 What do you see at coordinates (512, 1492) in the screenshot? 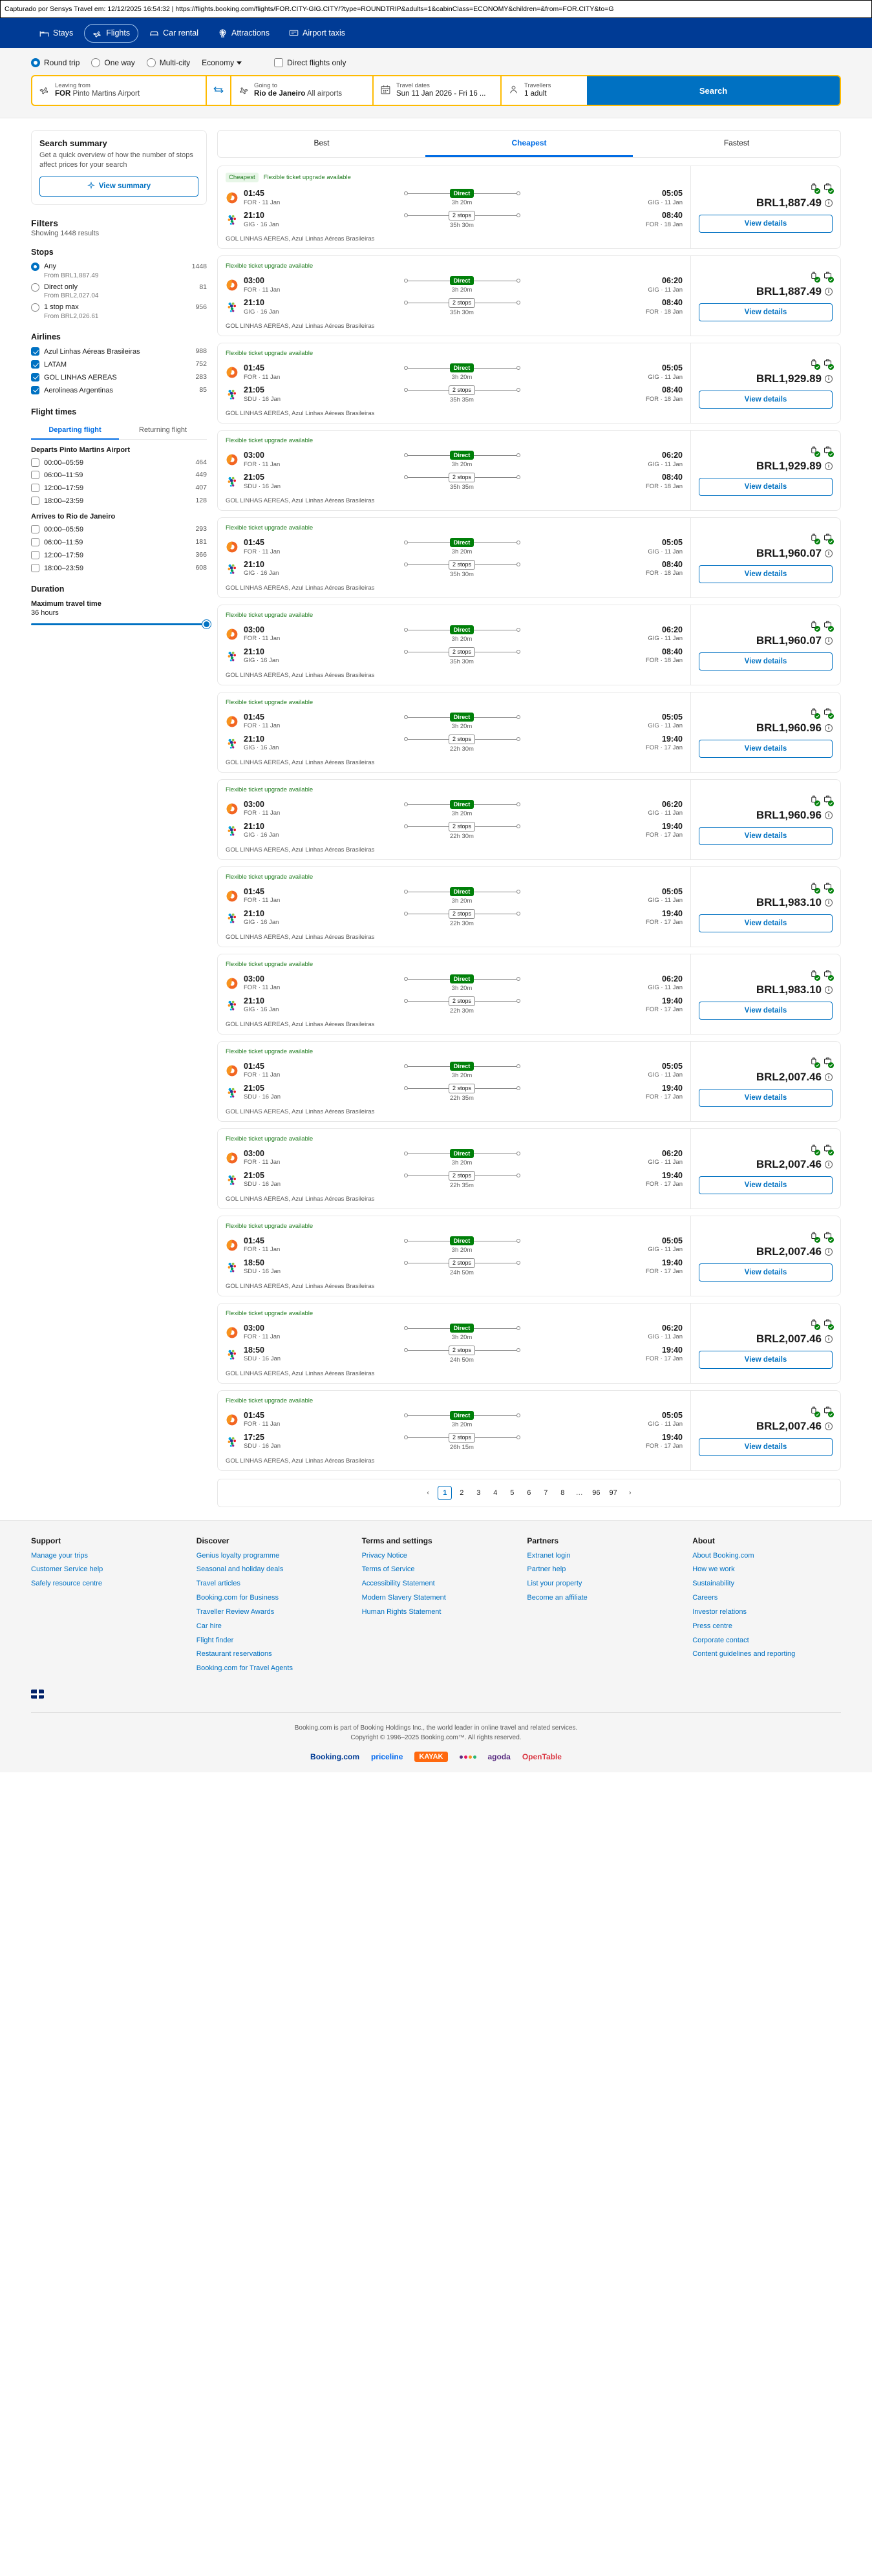
I see `pagination-page-5: 5` at bounding box center [512, 1492].